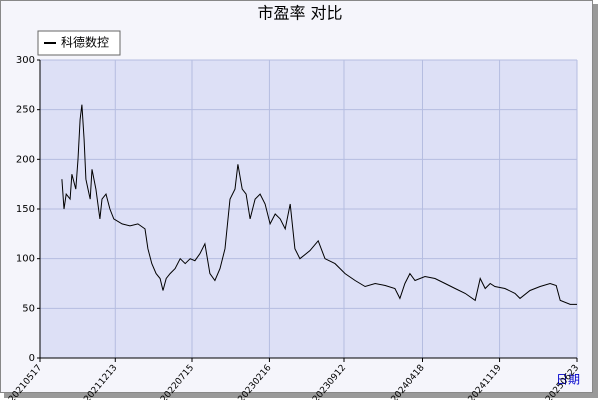 Image resolution: width=600 pixels, height=404 pixels. Describe the element at coordinates (299, 13) in the screenshot. I see `chart-title: 市盈率 对比` at that location.